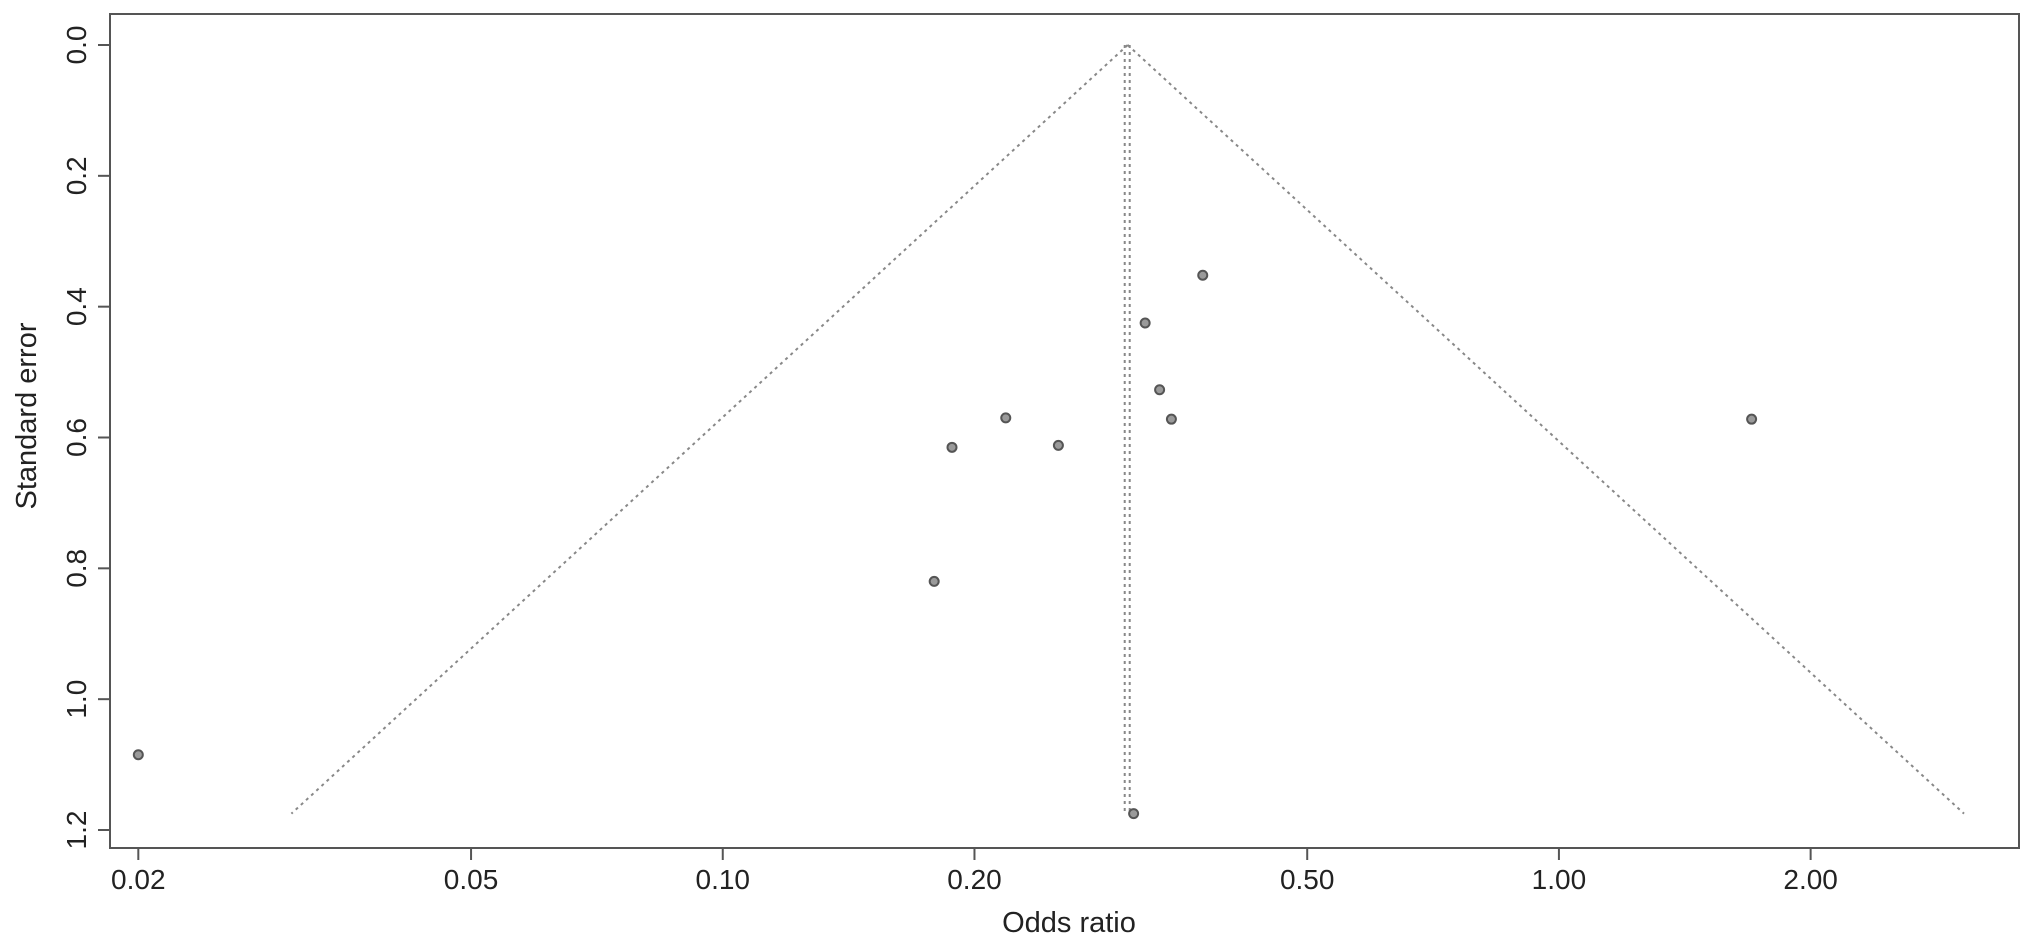  What do you see at coordinates (1069, 923) in the screenshot?
I see `x-axis-title: Odds ratio` at bounding box center [1069, 923].